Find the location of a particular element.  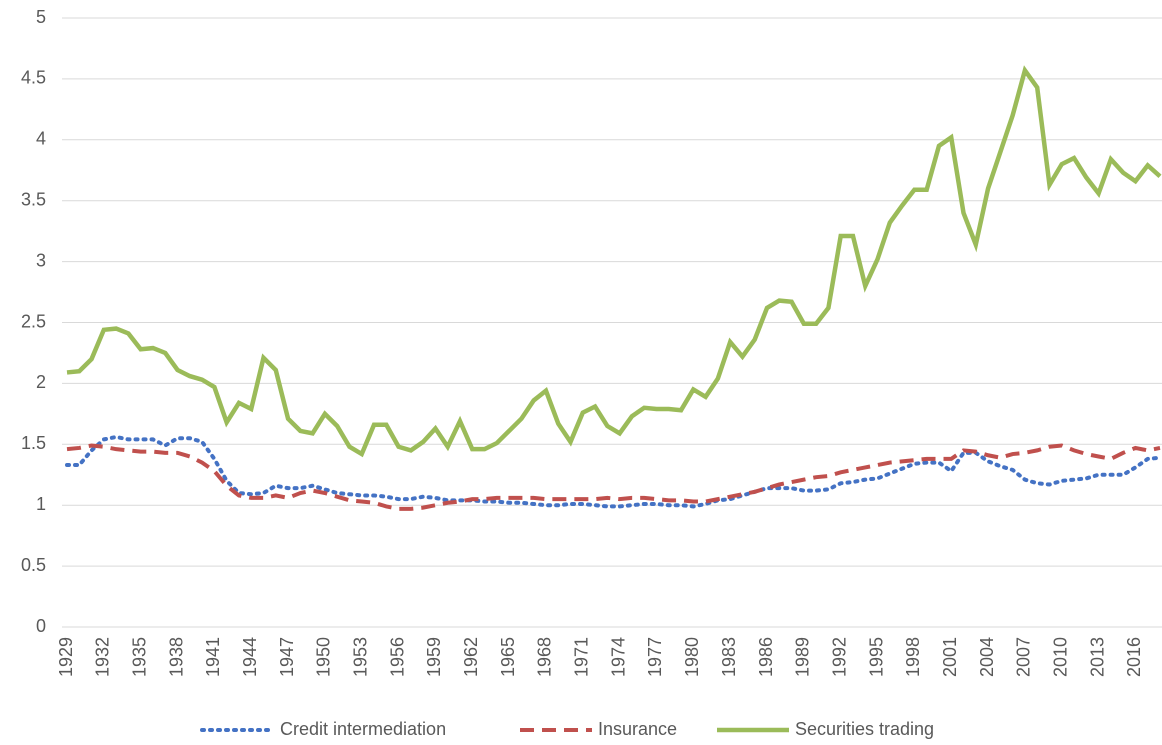

y-tick-label: 0.5 is located at coordinates (33, 565).